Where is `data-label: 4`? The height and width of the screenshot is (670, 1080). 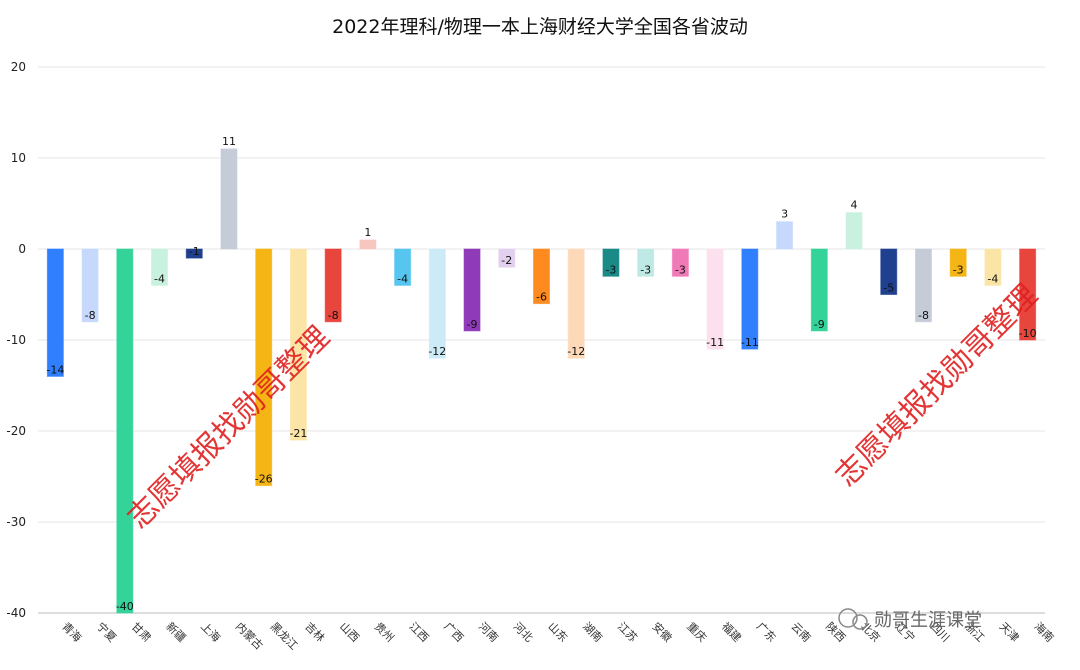
data-label: 4 is located at coordinates (854, 205).